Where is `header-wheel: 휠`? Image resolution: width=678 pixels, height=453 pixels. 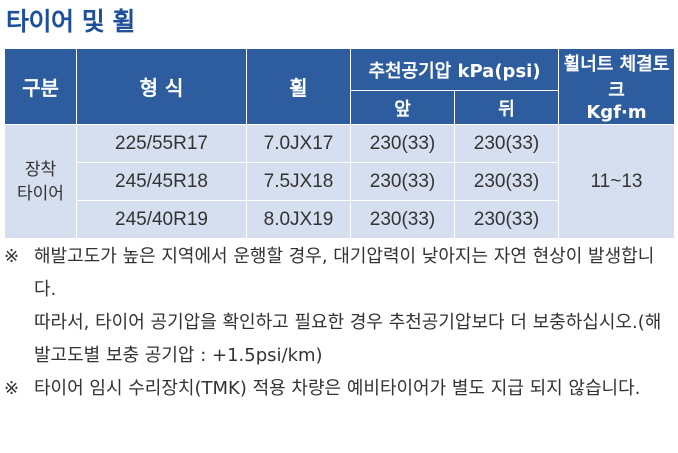 header-wheel: 휠 is located at coordinates (298, 86).